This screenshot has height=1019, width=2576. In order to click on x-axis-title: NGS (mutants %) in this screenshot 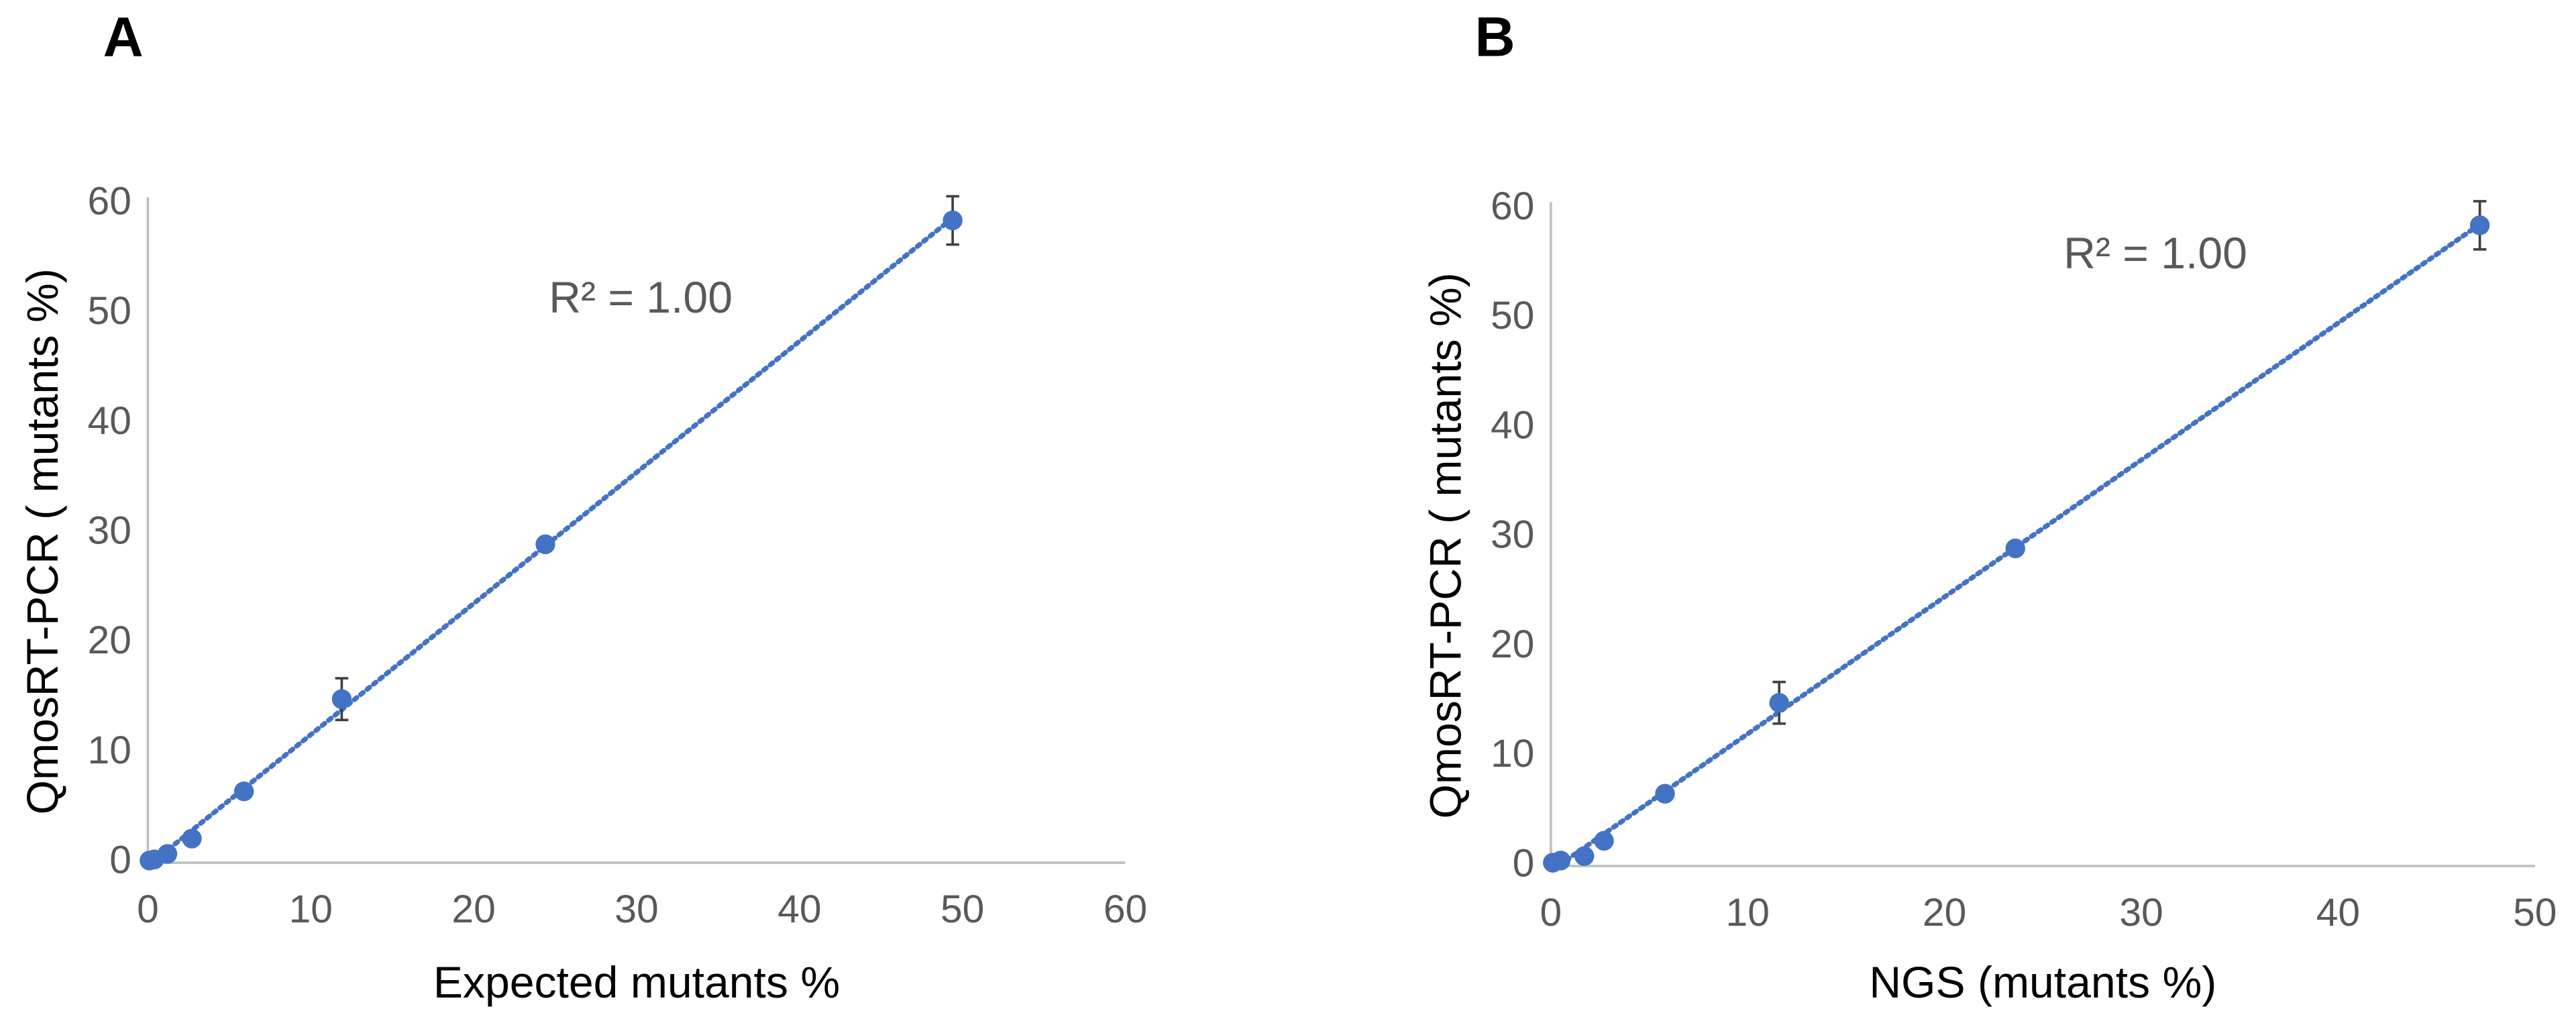, I will do `click(2042, 983)`.